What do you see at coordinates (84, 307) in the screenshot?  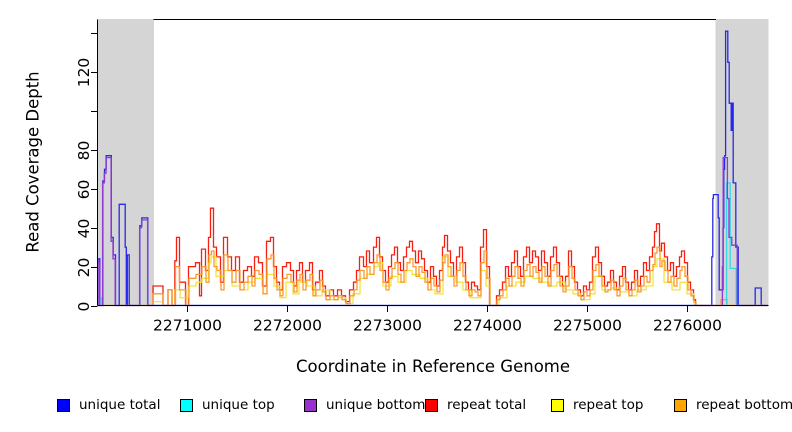 I see `y-axis-tick-label: 0` at bounding box center [84, 307].